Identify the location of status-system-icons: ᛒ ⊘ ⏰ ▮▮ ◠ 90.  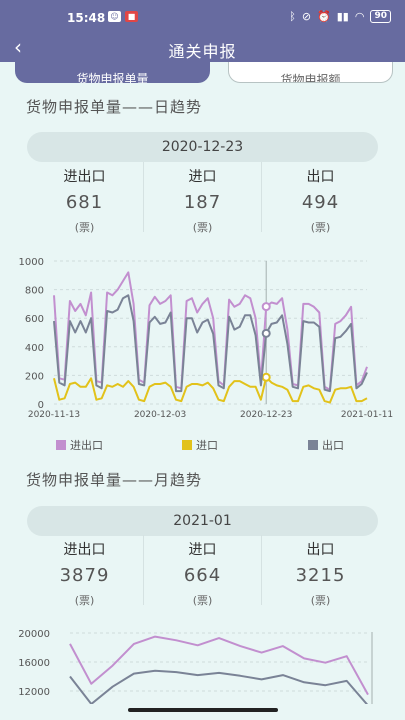
(340, 16).